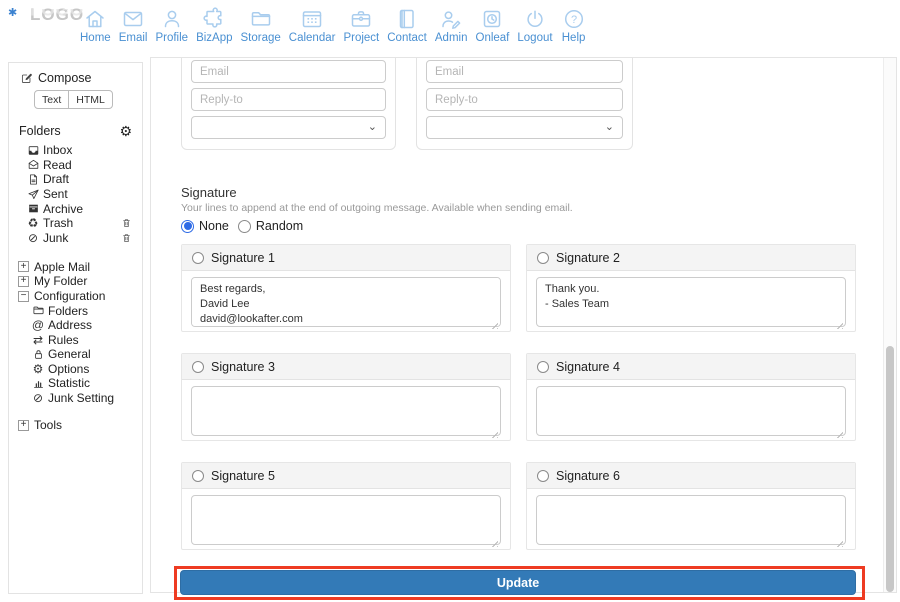 The image size is (900, 602). I want to click on compose-mode-html: HTML, so click(90, 99).